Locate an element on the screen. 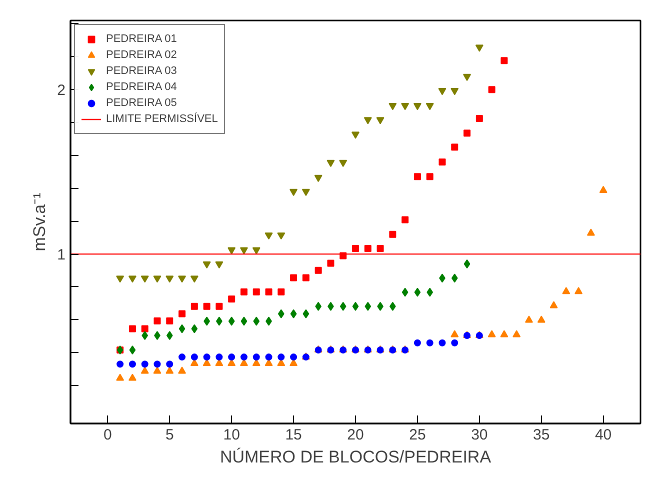  x-tick-label: 35 is located at coordinates (541, 435).